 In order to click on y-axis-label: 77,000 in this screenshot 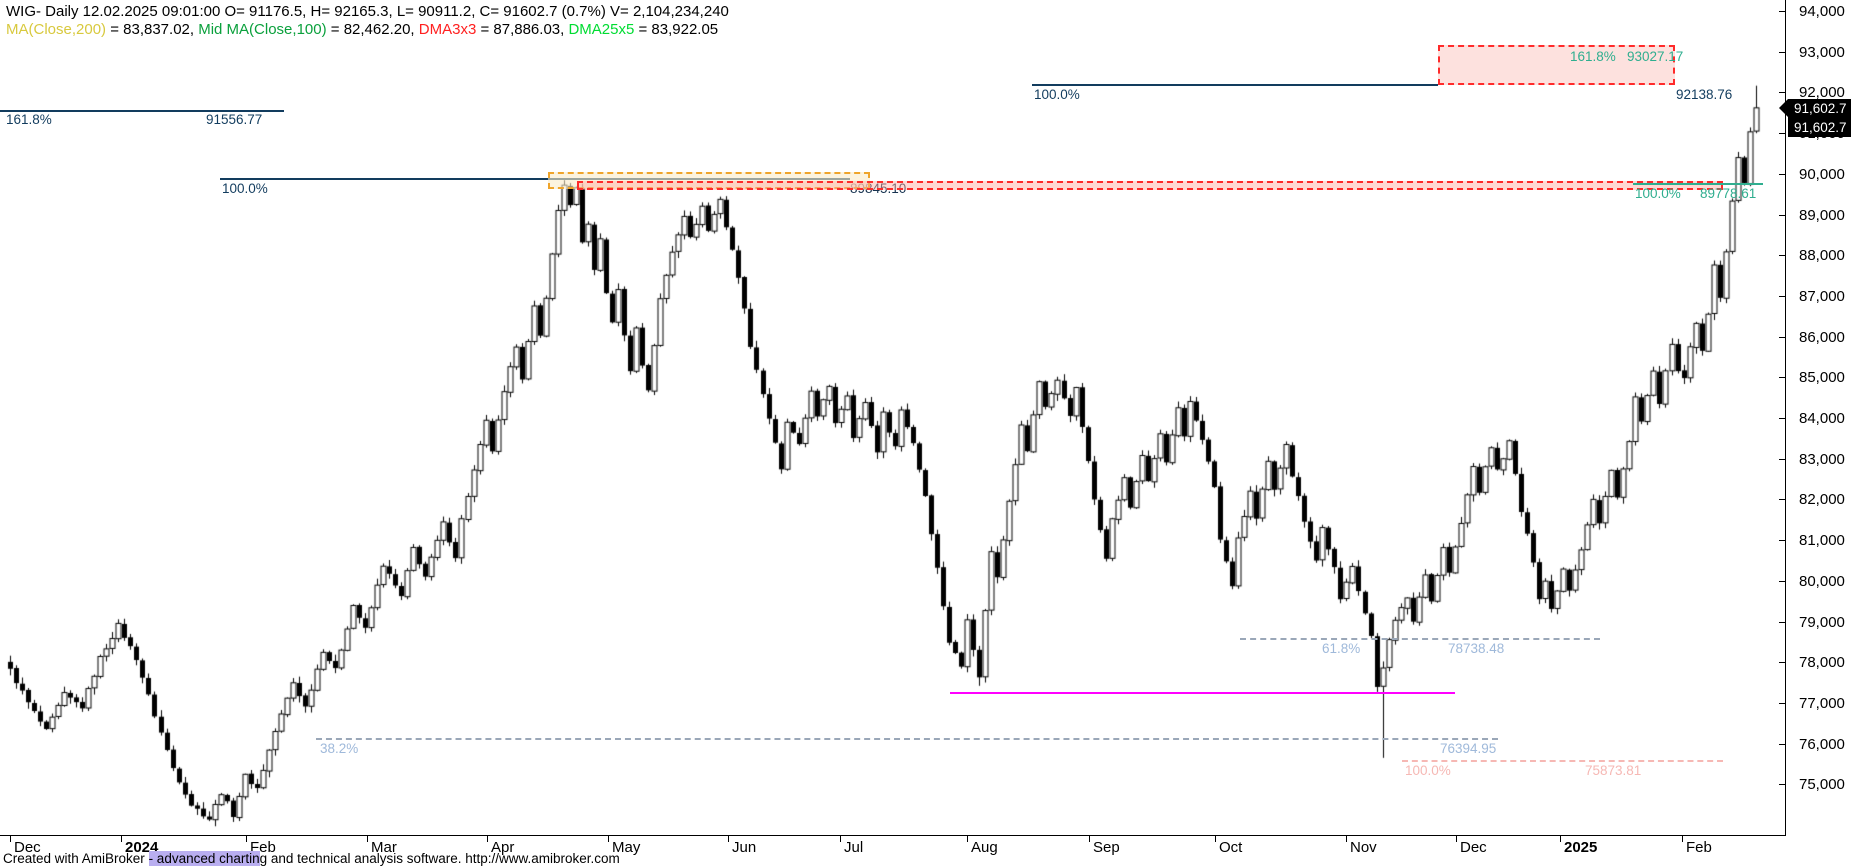, I will do `click(1822, 703)`.